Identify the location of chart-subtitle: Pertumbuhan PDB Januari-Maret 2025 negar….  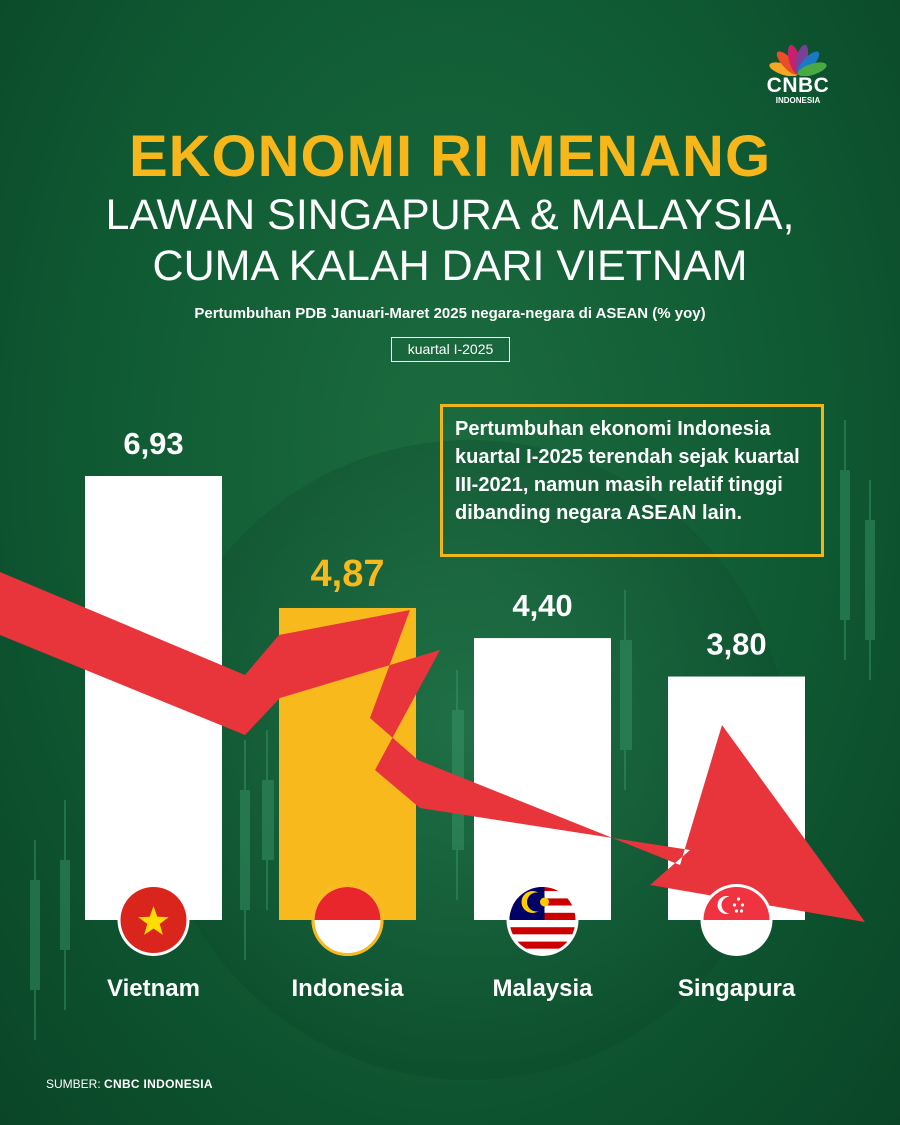
(450, 313).